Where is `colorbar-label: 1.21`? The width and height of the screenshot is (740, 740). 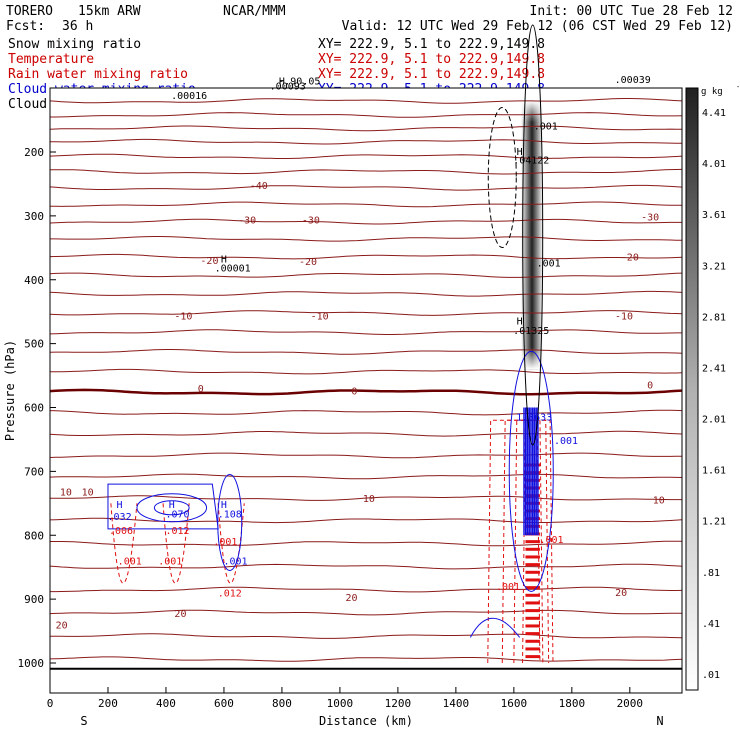 colorbar-label: 1.21 is located at coordinates (714, 522).